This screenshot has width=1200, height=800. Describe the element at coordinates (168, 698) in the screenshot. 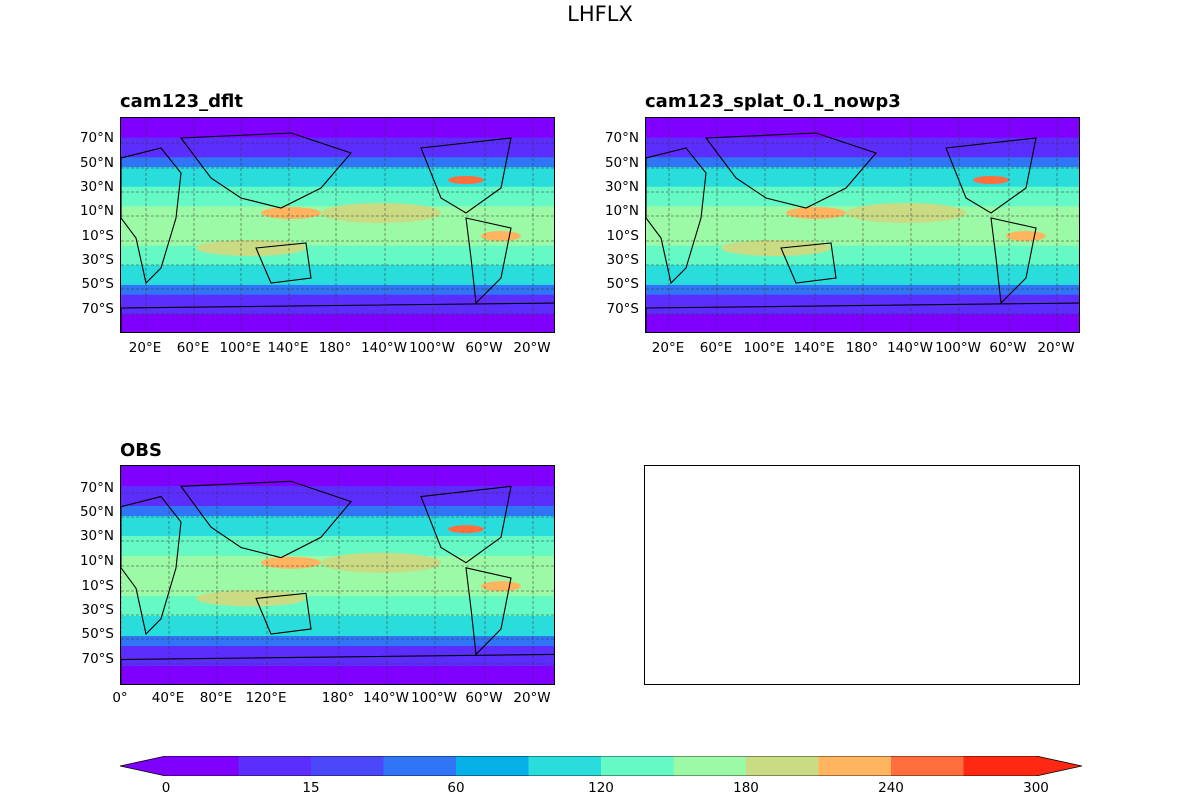

I see `lon-tick-label: 40°E` at that location.